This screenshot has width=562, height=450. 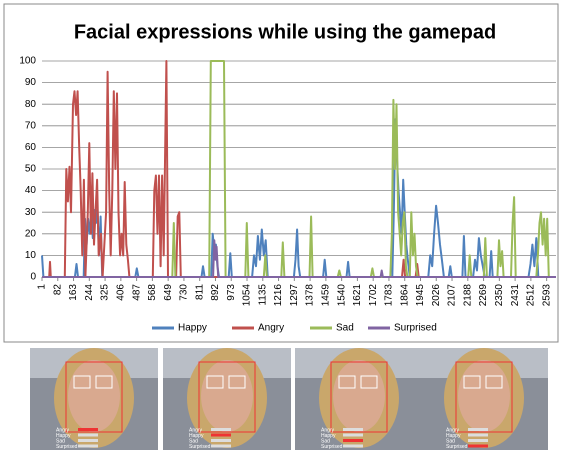 What do you see at coordinates (31, 82) in the screenshot?
I see `y-tick-label: 90` at bounding box center [31, 82].